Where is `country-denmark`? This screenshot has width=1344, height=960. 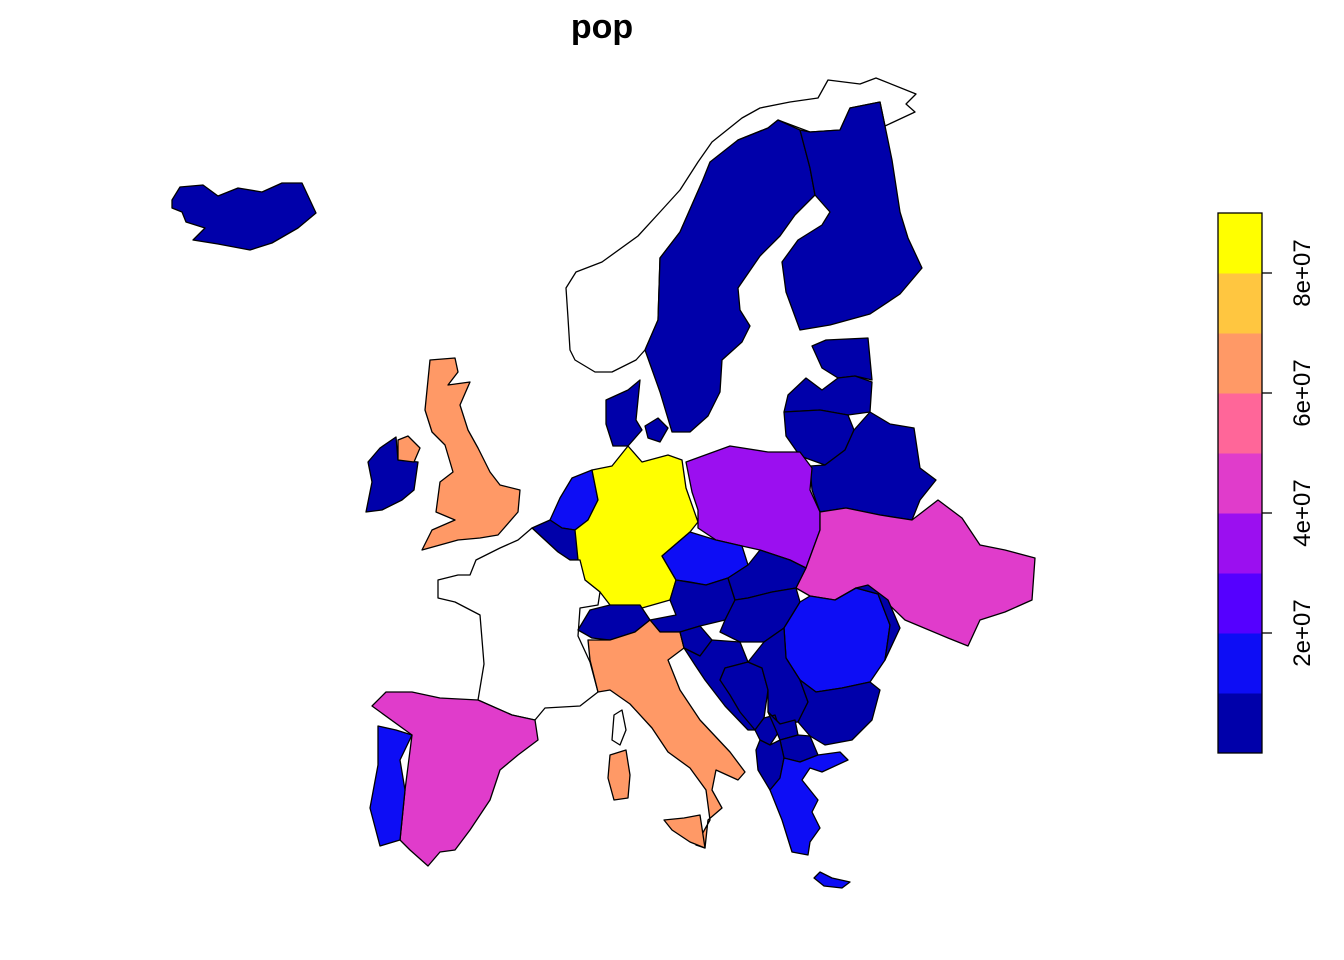
country-denmark is located at coordinates (637, 413).